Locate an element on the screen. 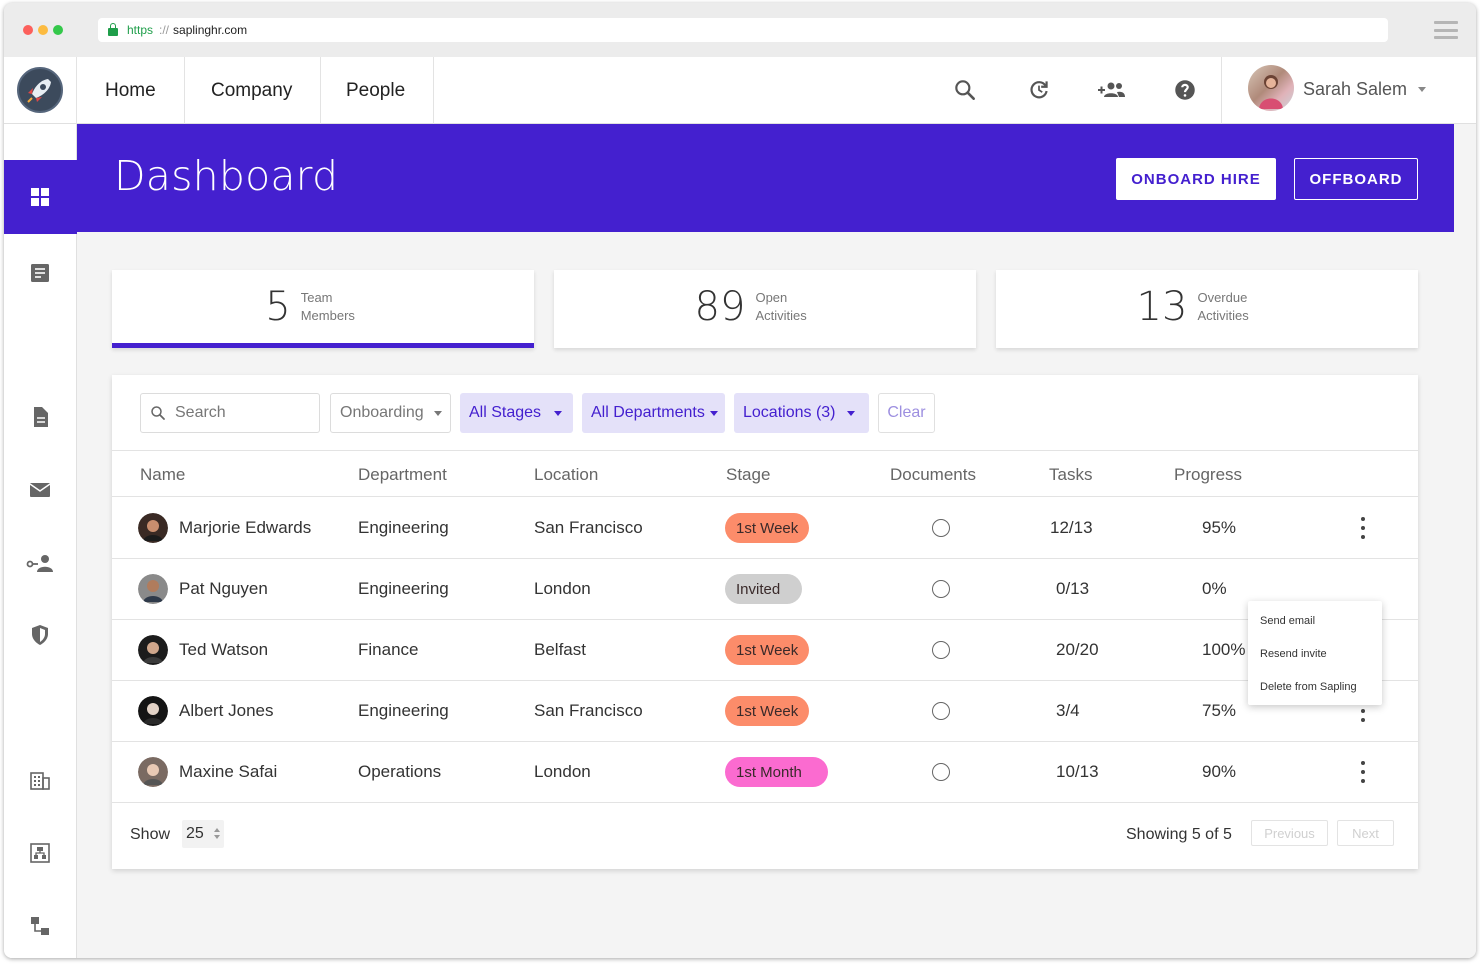 This screenshot has width=1480, height=965. onboard-hire-button: ONBOARD HIRE is located at coordinates (1196, 179).